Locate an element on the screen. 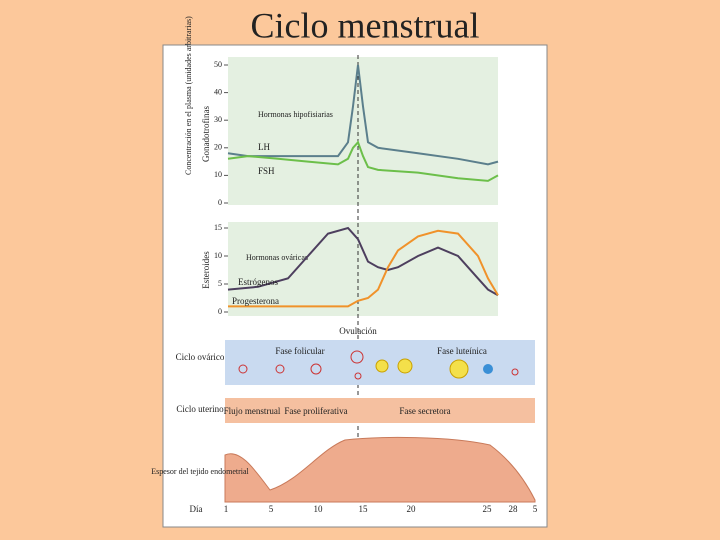 The width and height of the screenshot is (720, 540). follicles is located at coordinates (378, 365).